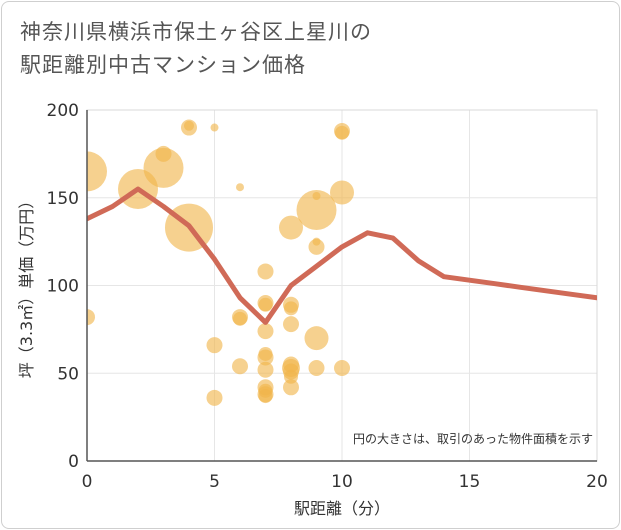 The width and height of the screenshot is (621, 530). I want to click on y-tick-label: 200, so click(63, 111).